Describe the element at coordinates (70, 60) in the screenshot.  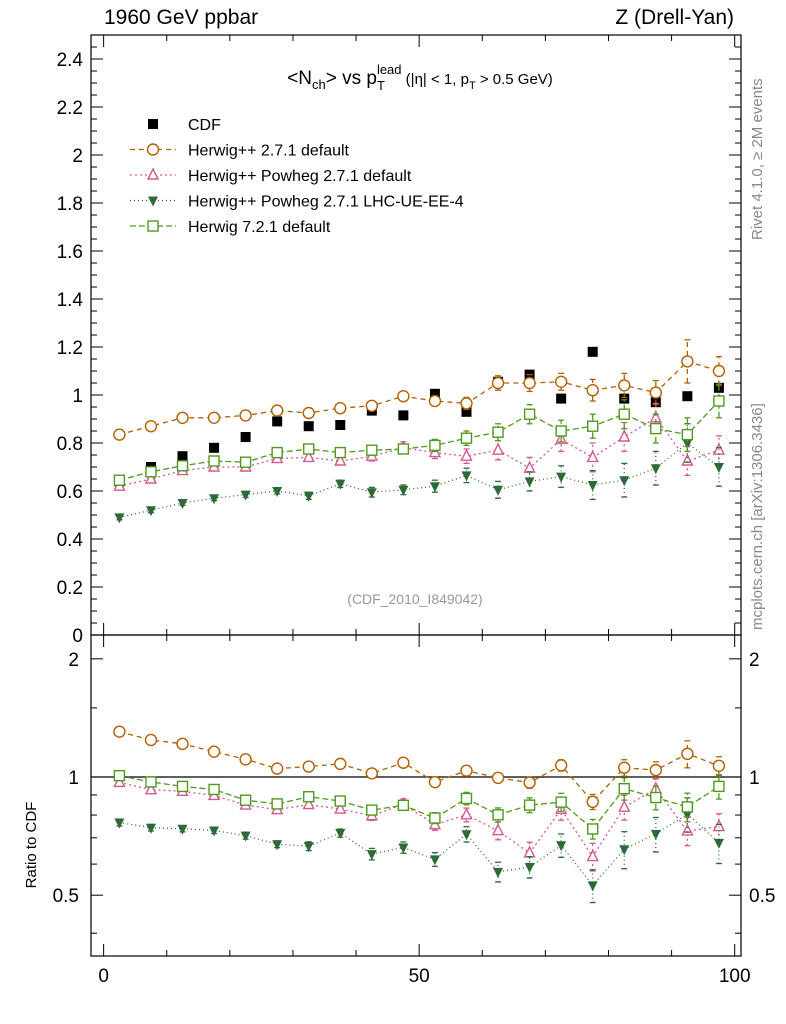
I see `y-tick-label: 2.4` at that location.